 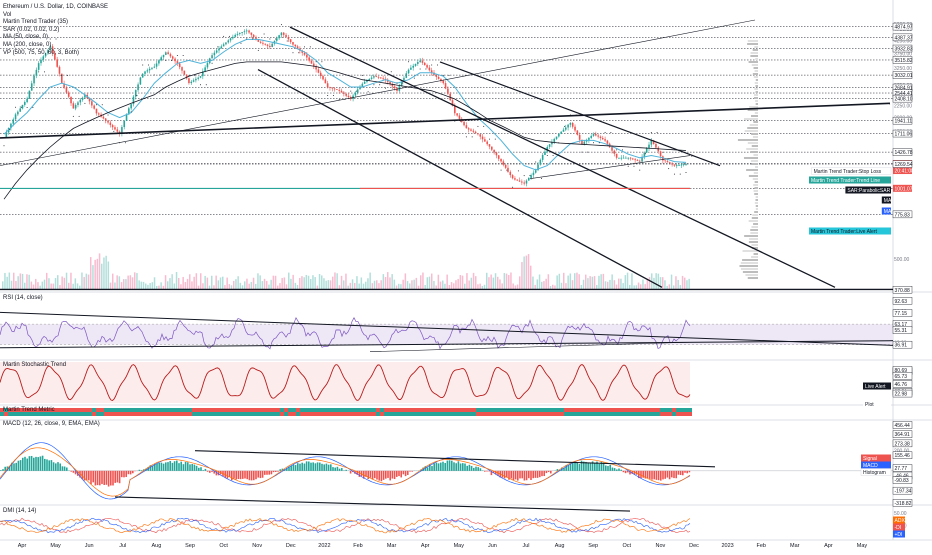 I want to click on time-axis-tick: Oct, so click(x=223, y=546).